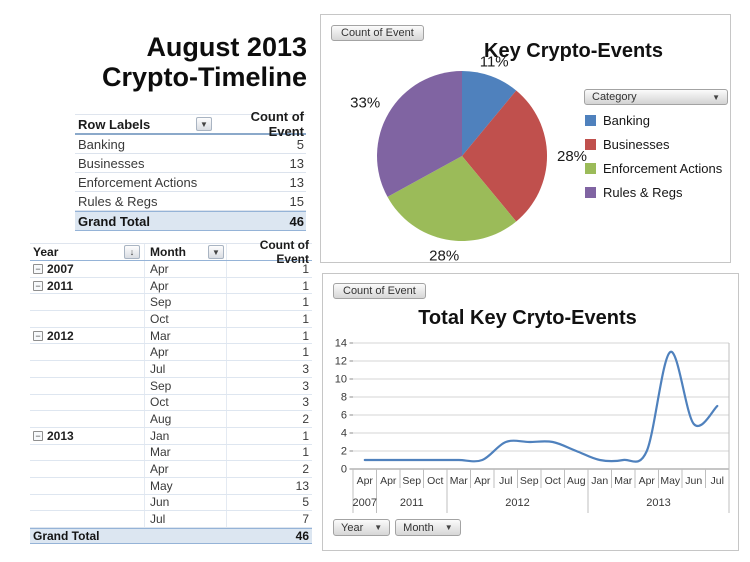 This screenshot has height=562, width=750. I want to click on table-row: Jul 7, so click(171, 519).